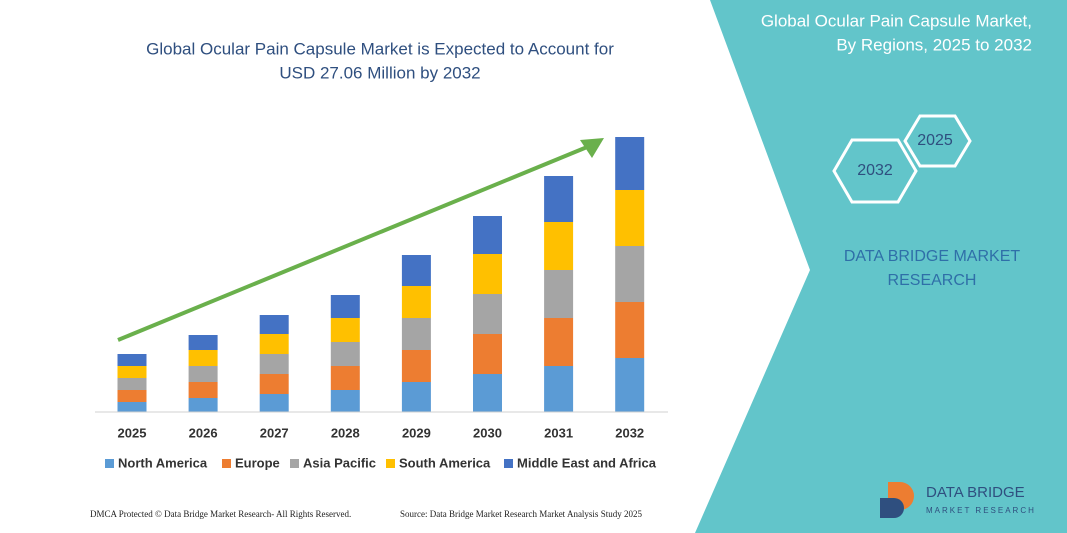 Image resolution: width=1067 pixels, height=533 pixels. What do you see at coordinates (445, 462) in the screenshot?
I see `legend-label: South America` at bounding box center [445, 462].